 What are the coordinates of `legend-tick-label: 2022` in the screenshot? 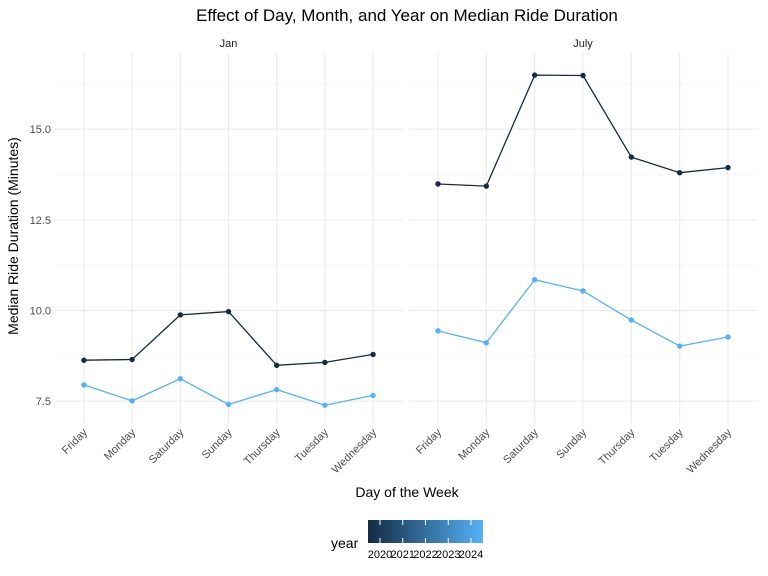 It's located at (425, 555).